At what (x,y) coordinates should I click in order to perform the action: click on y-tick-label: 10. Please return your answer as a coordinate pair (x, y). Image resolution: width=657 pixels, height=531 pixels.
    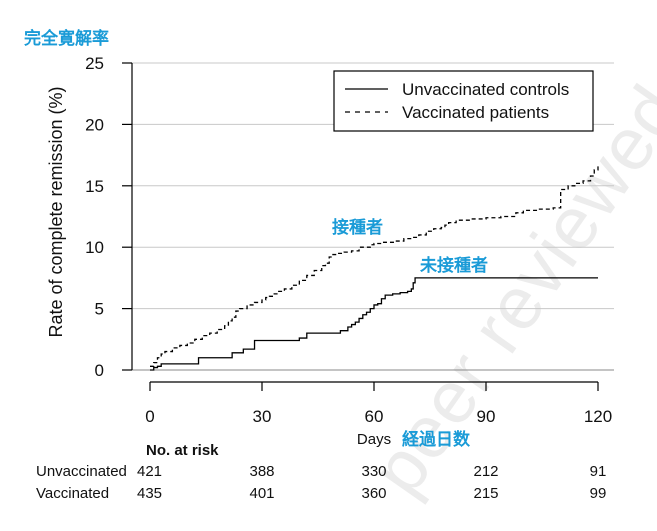
    Looking at the image, I should click on (94, 247).